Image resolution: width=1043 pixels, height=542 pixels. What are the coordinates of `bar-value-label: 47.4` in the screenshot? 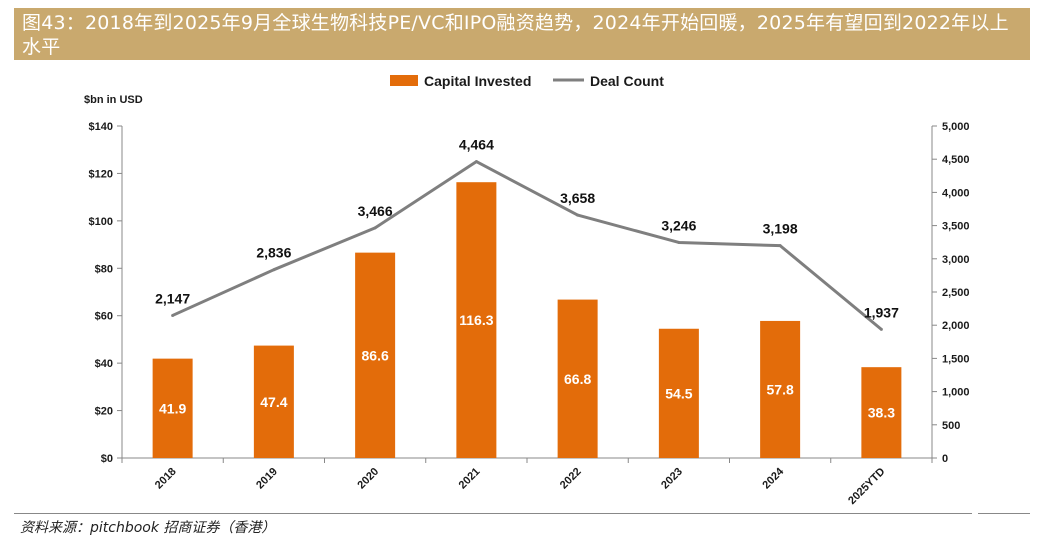 It's located at (273, 402).